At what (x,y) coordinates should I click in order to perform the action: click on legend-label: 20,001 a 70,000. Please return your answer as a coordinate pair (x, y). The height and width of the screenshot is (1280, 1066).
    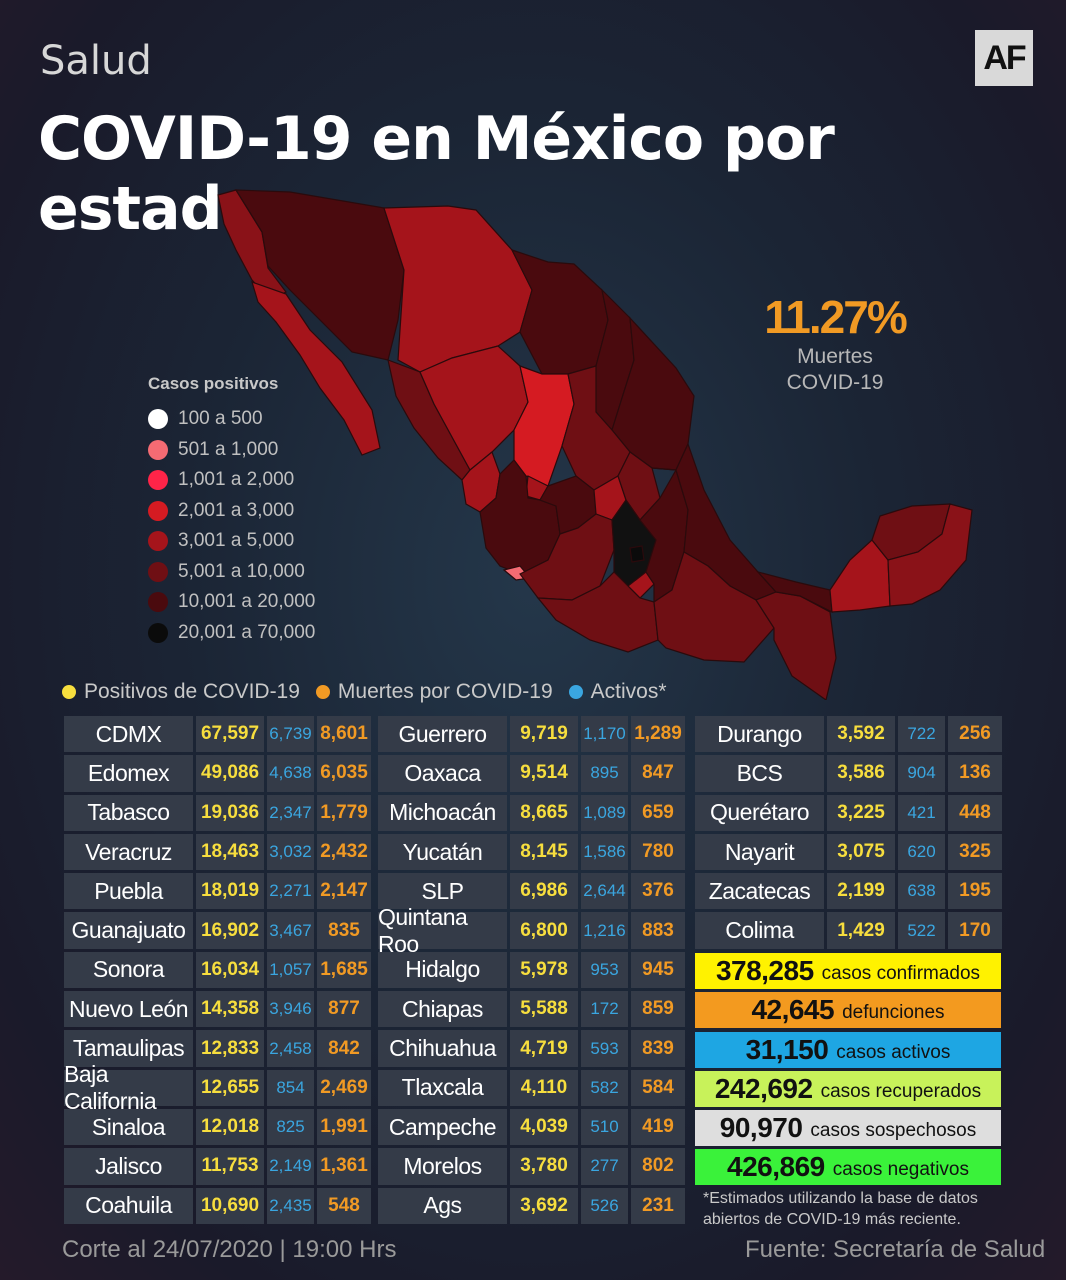
    Looking at the image, I should click on (247, 632).